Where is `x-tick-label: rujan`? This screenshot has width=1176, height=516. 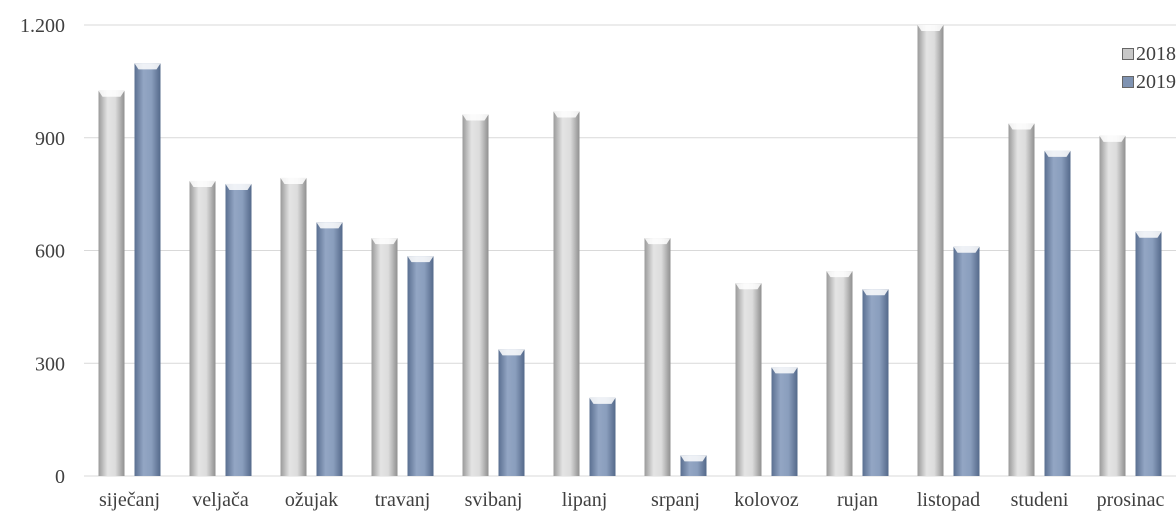 x-tick-label: rujan is located at coordinates (857, 500).